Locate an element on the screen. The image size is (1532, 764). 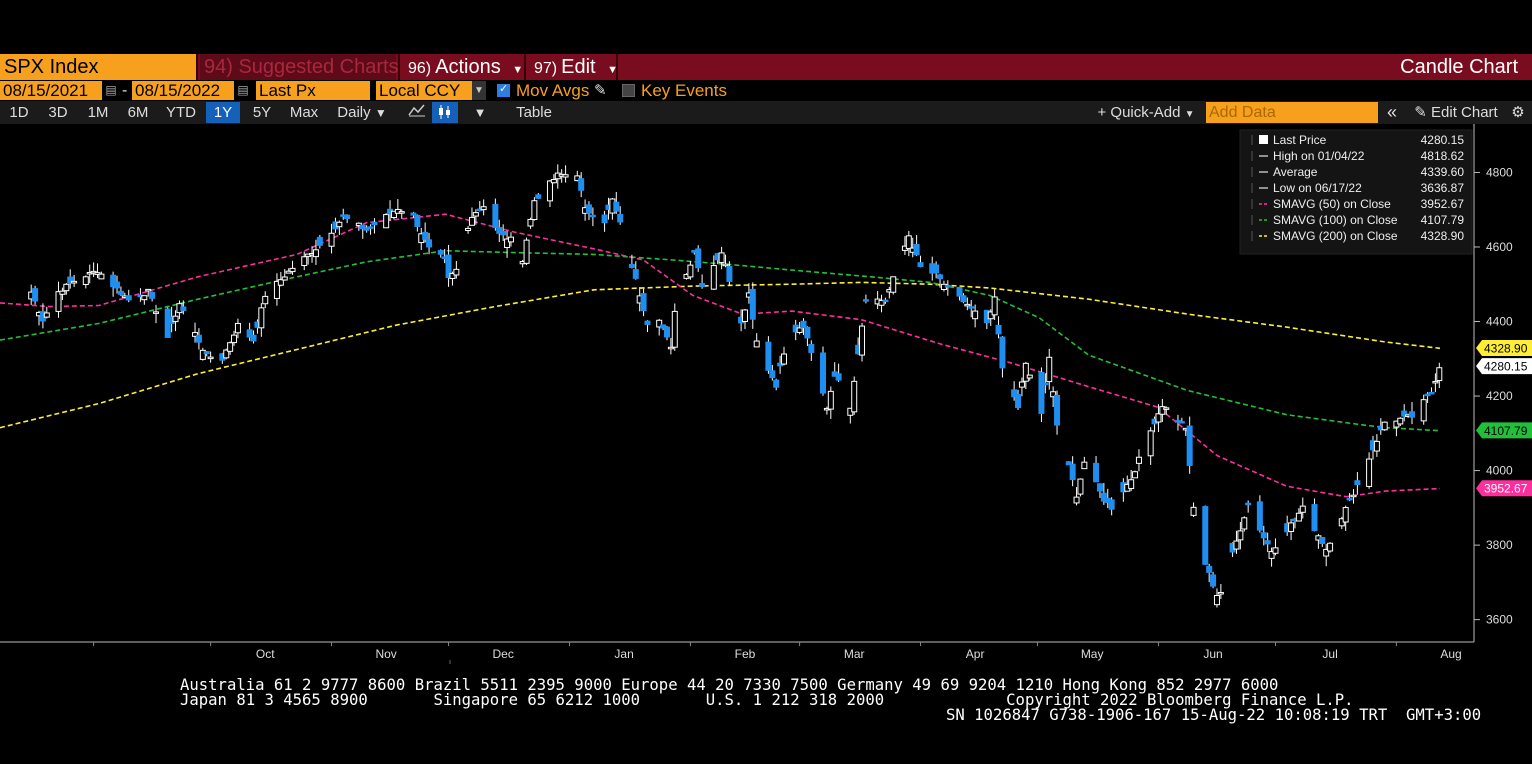
gear-icon: ⚙ is located at coordinates (1518, 112).